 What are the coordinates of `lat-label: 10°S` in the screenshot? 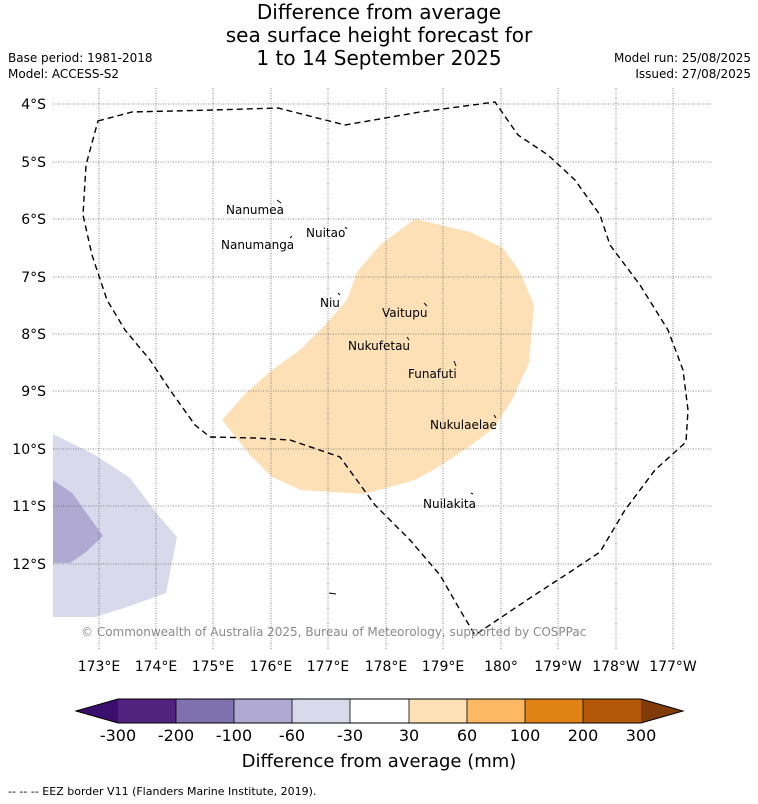 It's located at (29, 450).